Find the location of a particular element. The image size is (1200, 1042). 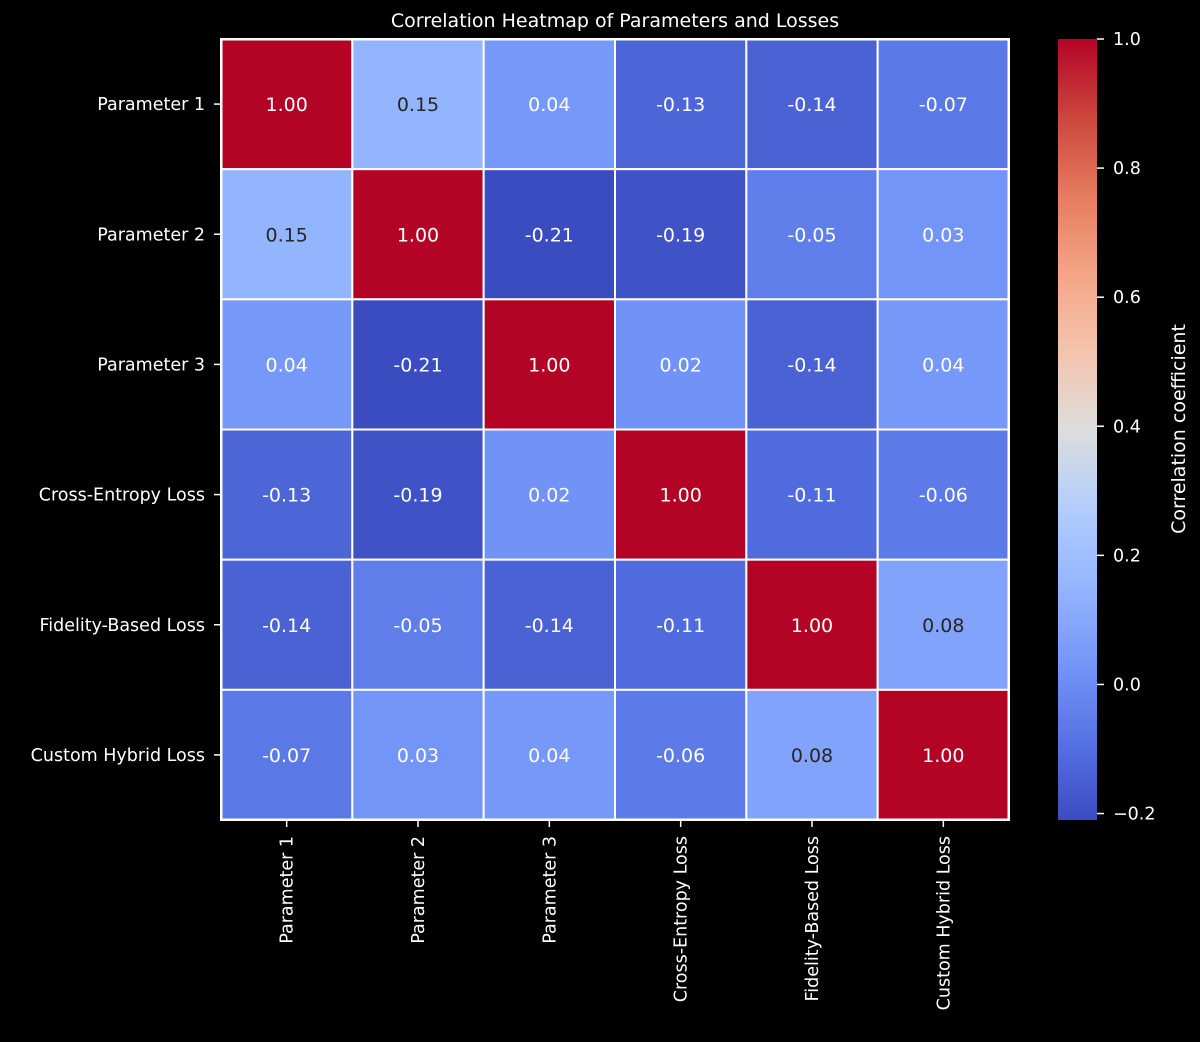

column-tick-label: Parameter 1 is located at coordinates (288, 890).